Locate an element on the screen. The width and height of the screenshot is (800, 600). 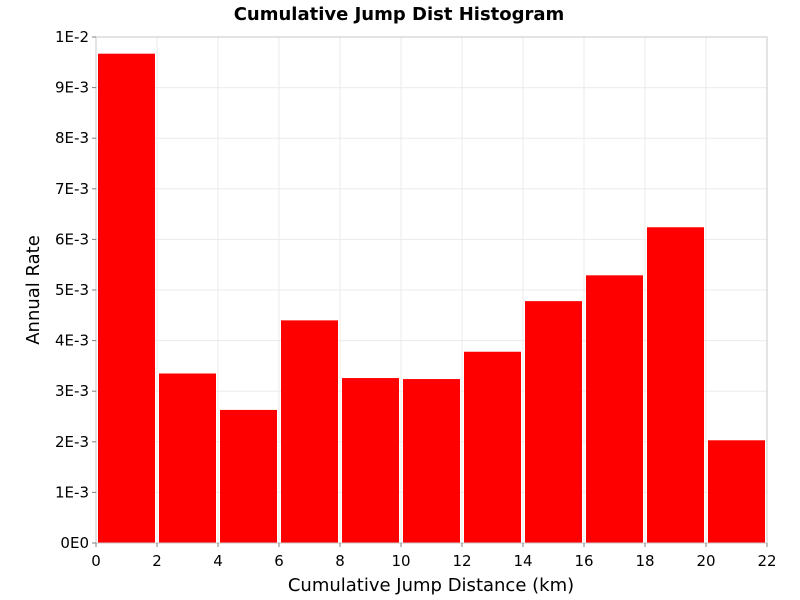
y-tick-label: 4E-3 is located at coordinates (72, 341).